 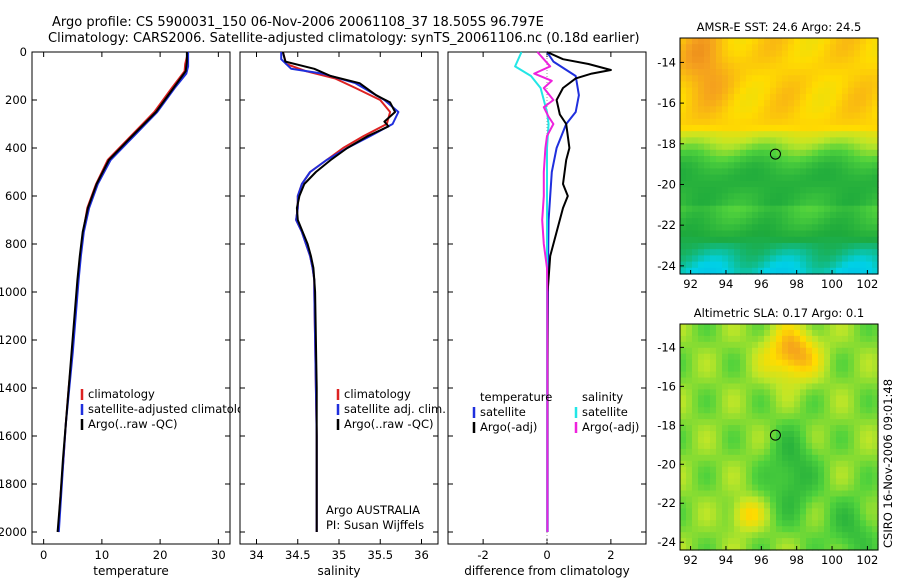 What do you see at coordinates (666, 542) in the screenshot?
I see `sla-ytick-label: -24` at bounding box center [666, 542].